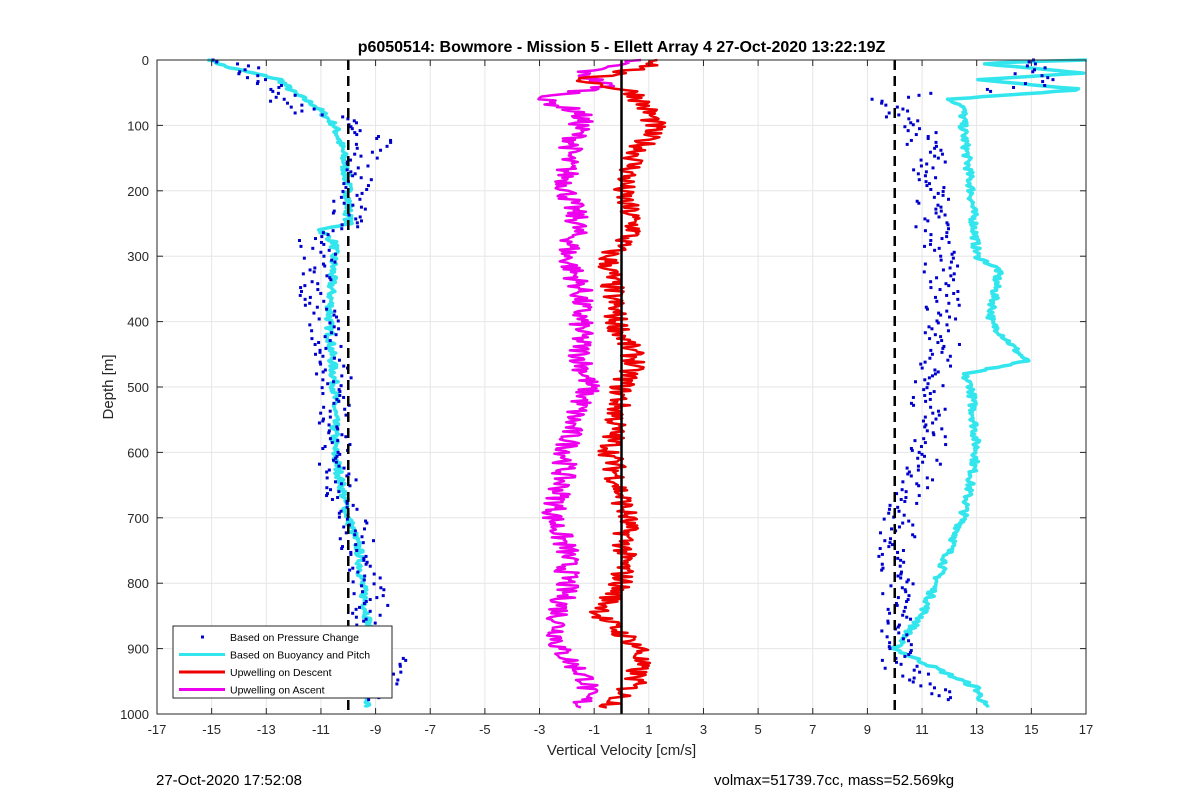  What do you see at coordinates (1031, 729) in the screenshot?
I see `x-tick-label: 15` at bounding box center [1031, 729].